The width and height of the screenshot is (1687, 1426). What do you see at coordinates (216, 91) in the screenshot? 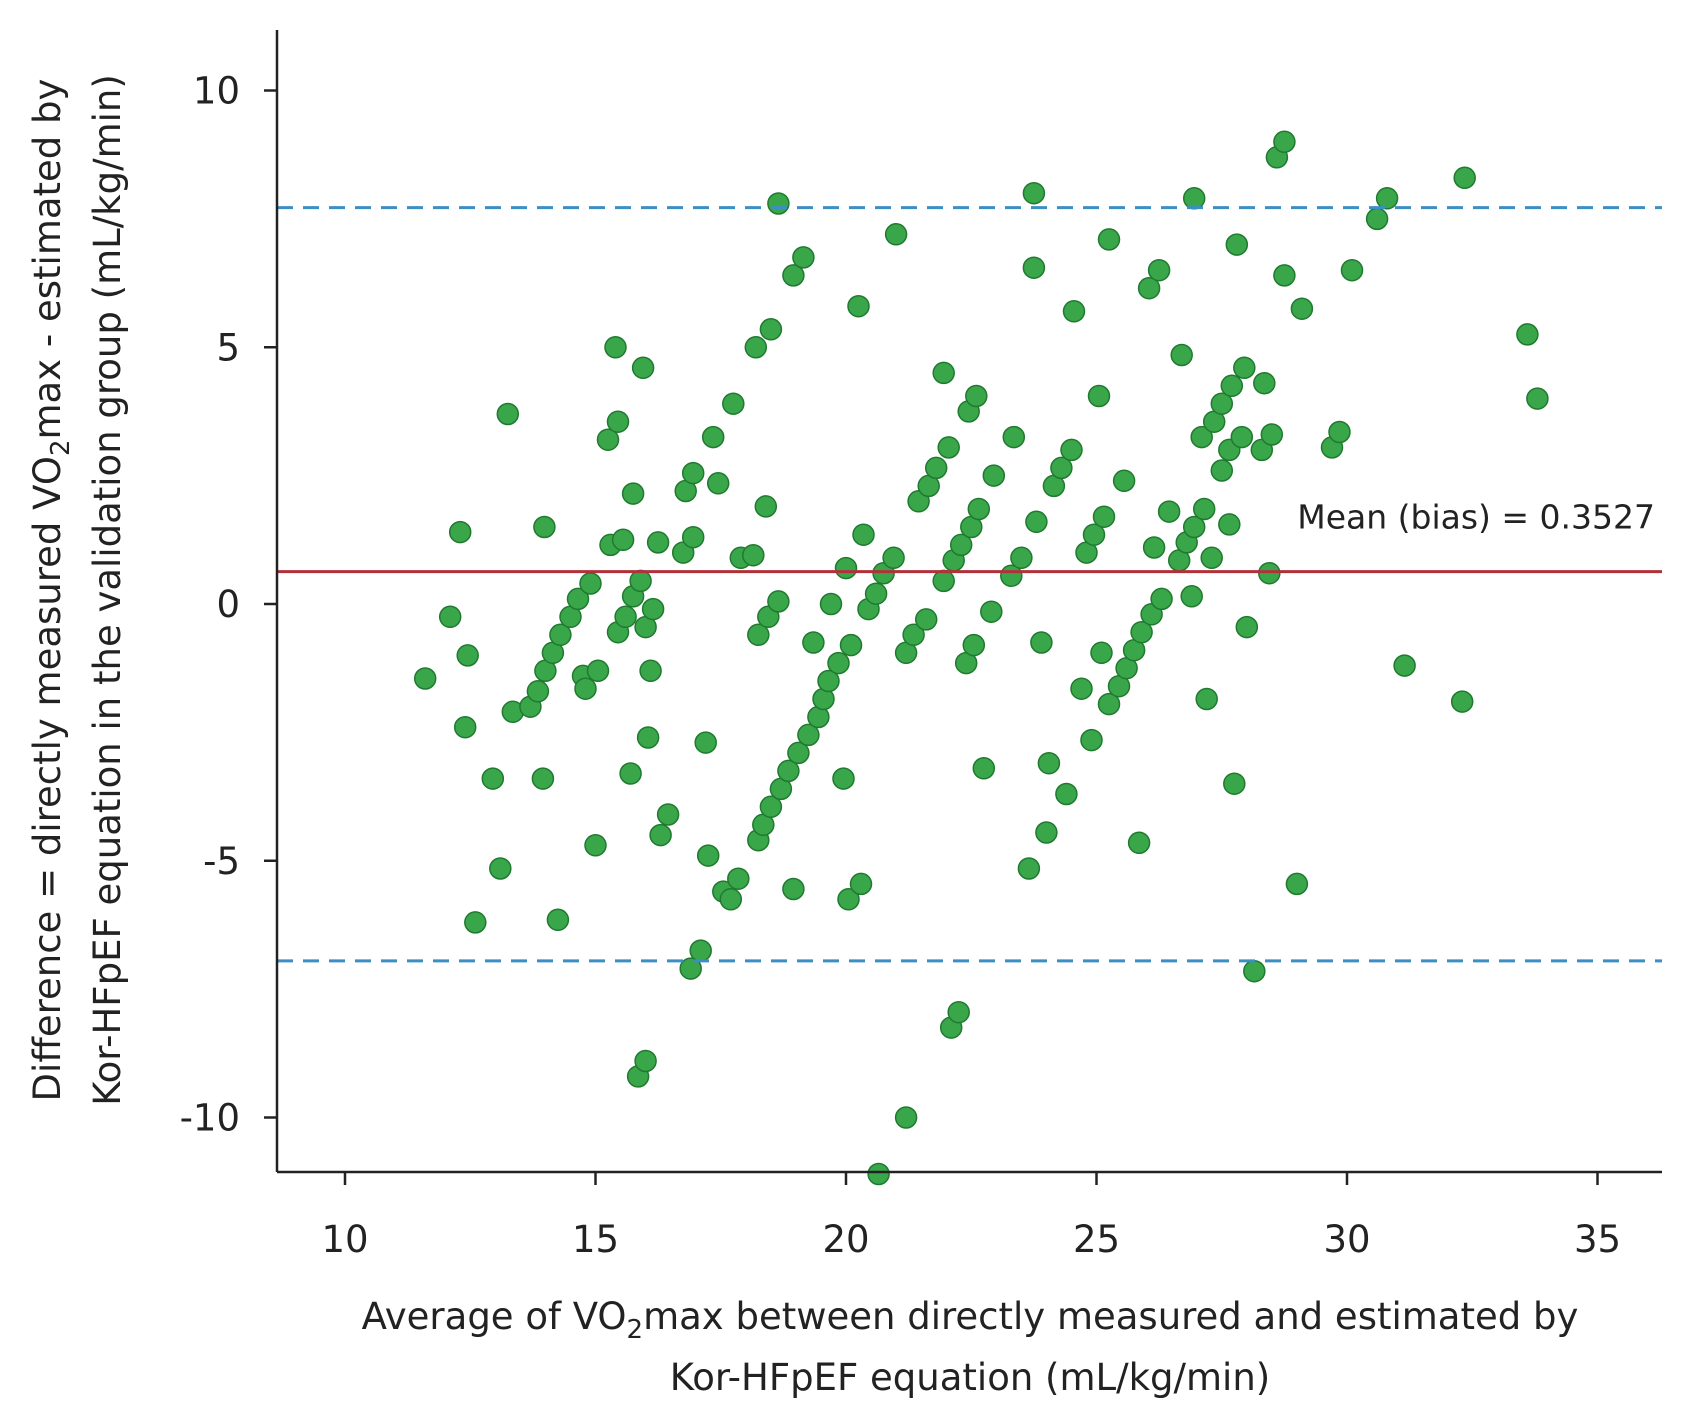
I see `y-tick-label: 10` at bounding box center [216, 91].